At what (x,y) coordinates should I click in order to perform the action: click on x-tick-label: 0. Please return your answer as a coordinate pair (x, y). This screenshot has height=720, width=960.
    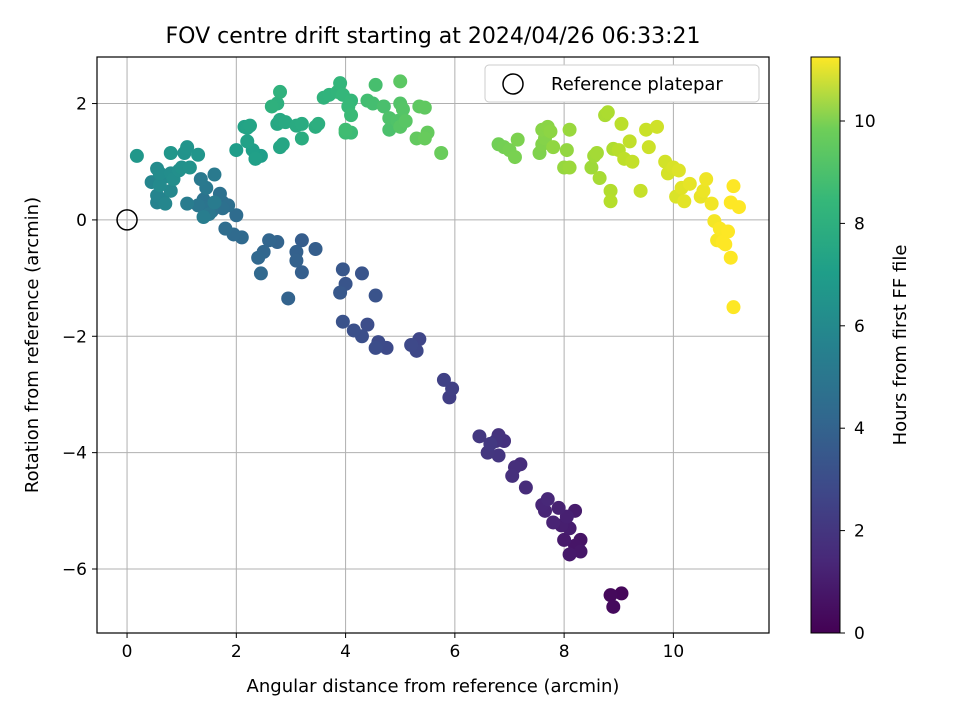
    Looking at the image, I should click on (127, 652).